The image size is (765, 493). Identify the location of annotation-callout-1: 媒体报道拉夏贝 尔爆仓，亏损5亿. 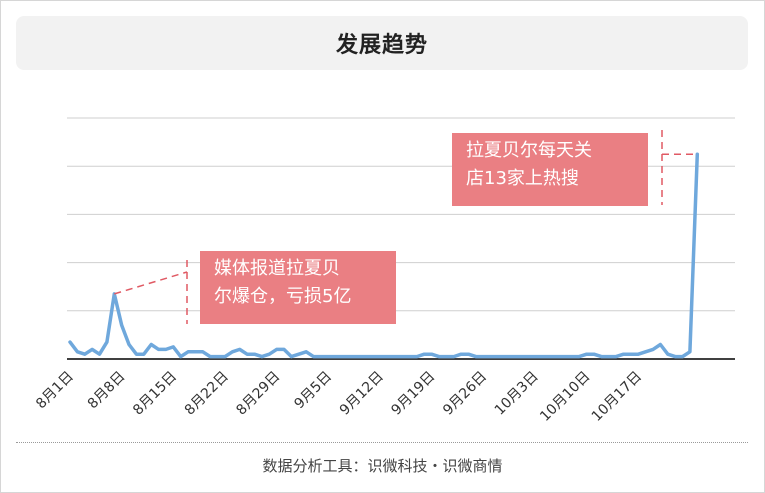
(298, 287).